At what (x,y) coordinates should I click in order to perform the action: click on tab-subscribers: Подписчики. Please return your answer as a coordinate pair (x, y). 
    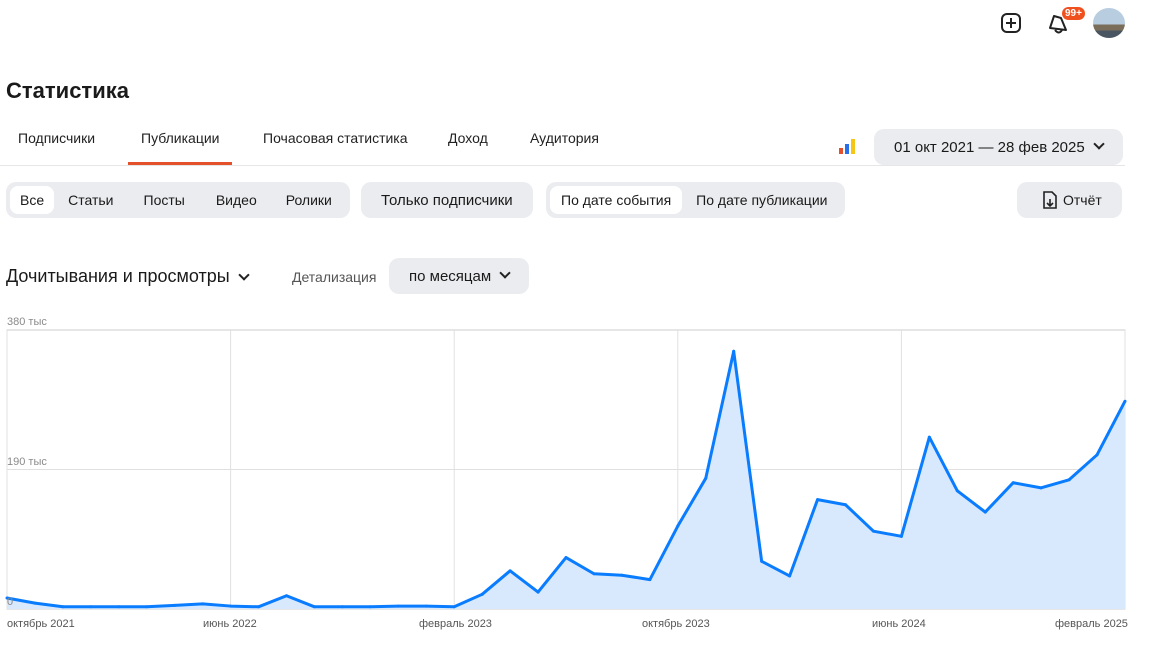
    Looking at the image, I should click on (57, 138).